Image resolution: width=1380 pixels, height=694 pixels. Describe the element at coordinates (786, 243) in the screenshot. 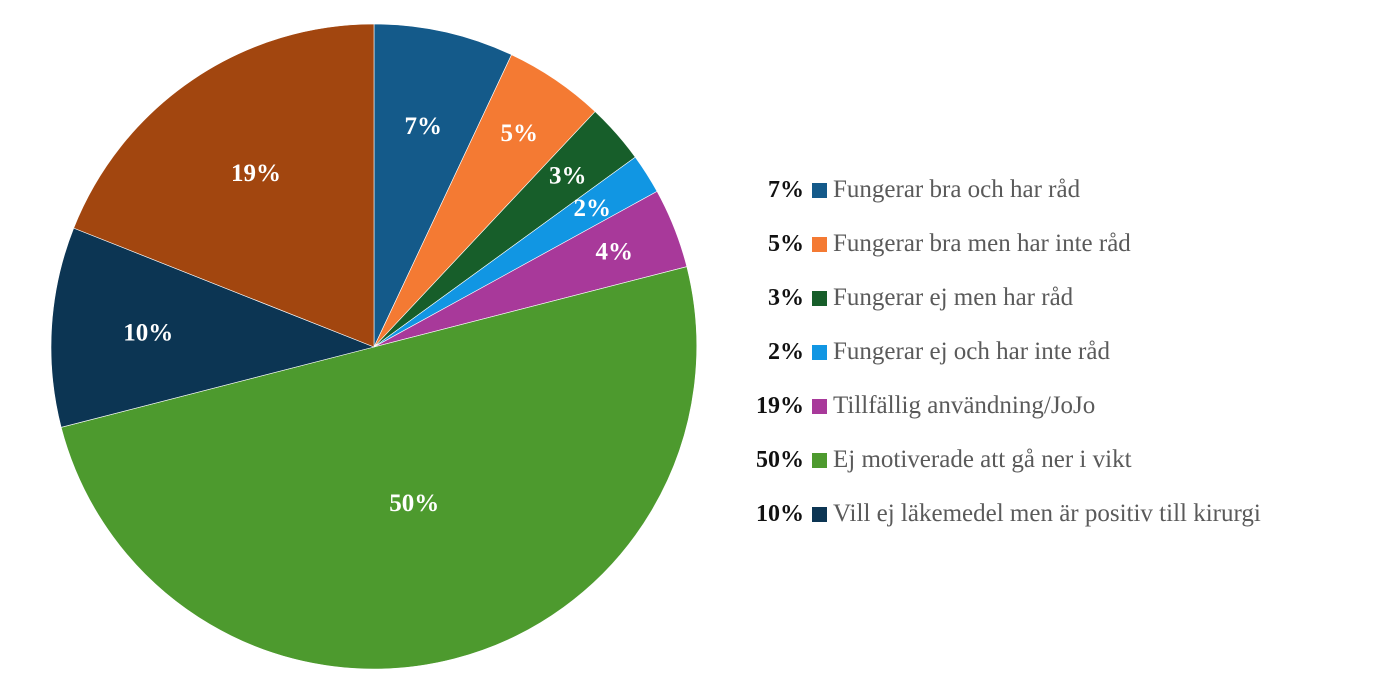

I see `legend-pct: 5%` at that location.